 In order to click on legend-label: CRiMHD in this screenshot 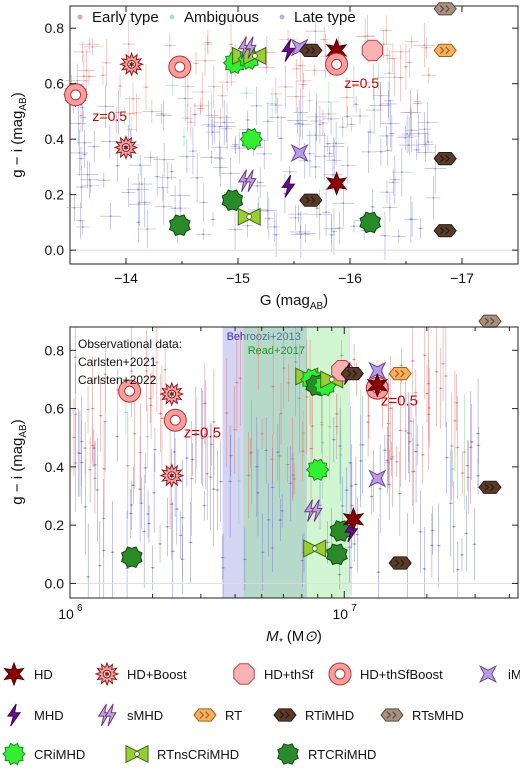, I will do `click(59, 754)`.